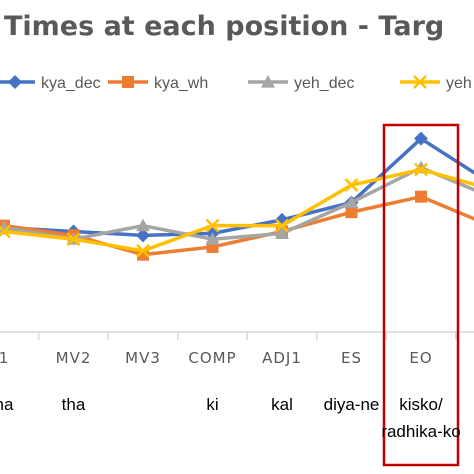 The width and height of the screenshot is (474, 474). I want to click on word-label-kal: kal, so click(282, 404).